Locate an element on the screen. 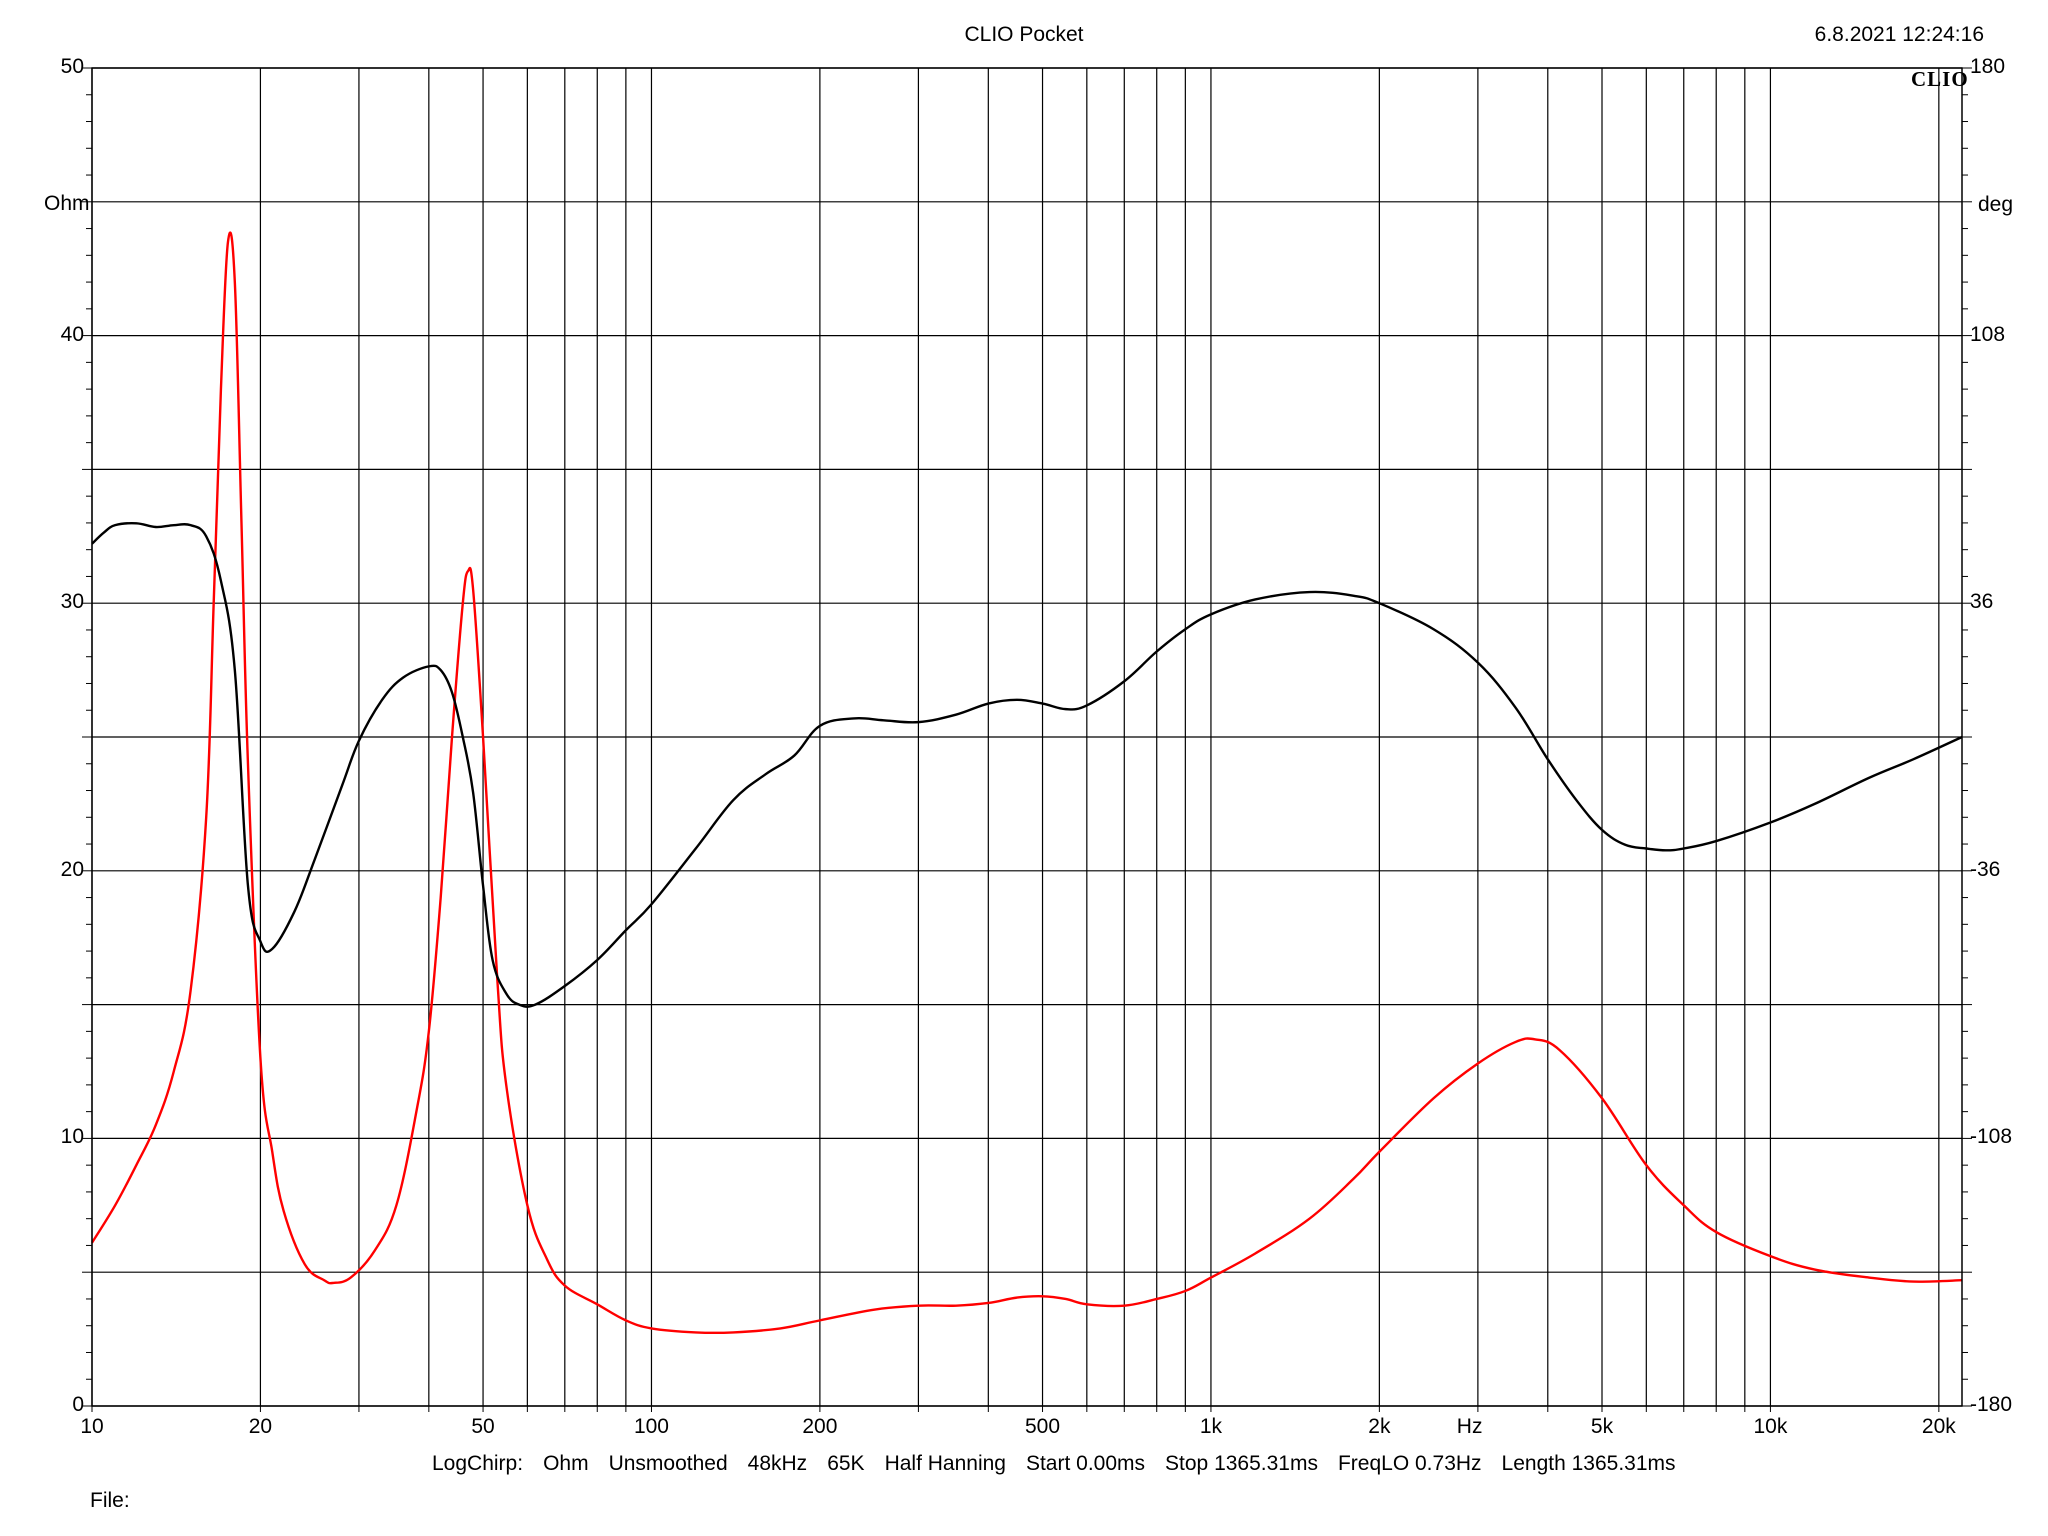 The image size is (2048, 1536). x-tick-label: 500 is located at coordinates (1042, 1426).